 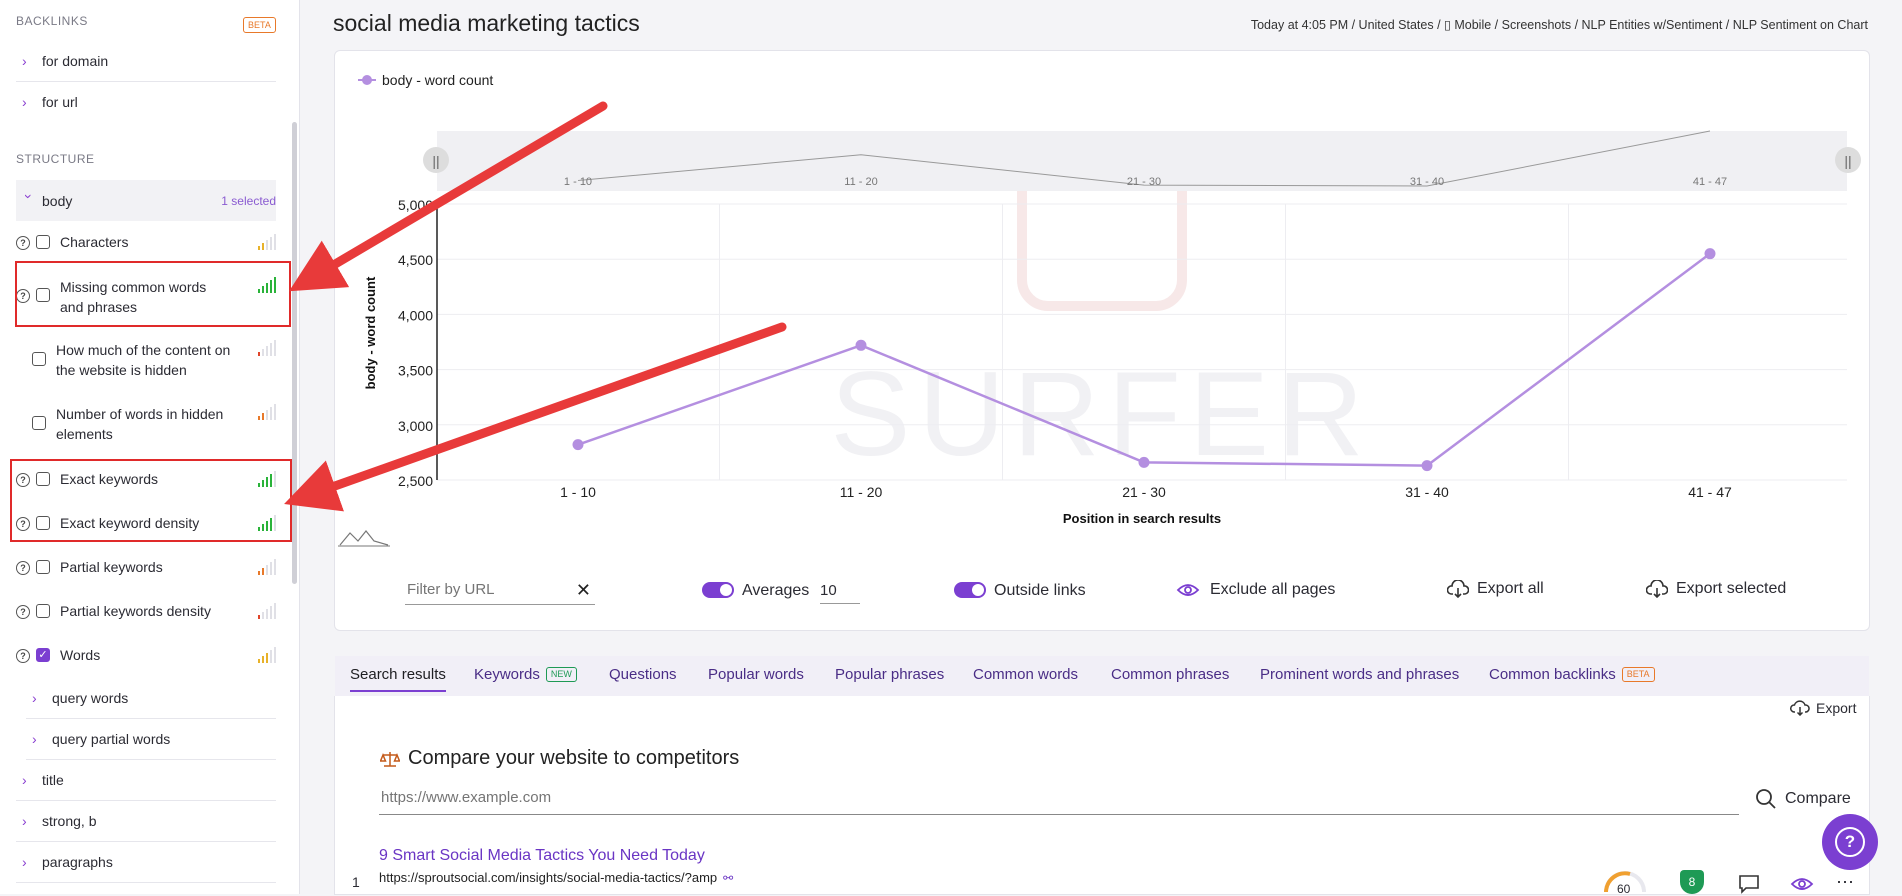 What do you see at coordinates (146, 780) in the screenshot?
I see `sidebar-item-title: › title` at bounding box center [146, 780].